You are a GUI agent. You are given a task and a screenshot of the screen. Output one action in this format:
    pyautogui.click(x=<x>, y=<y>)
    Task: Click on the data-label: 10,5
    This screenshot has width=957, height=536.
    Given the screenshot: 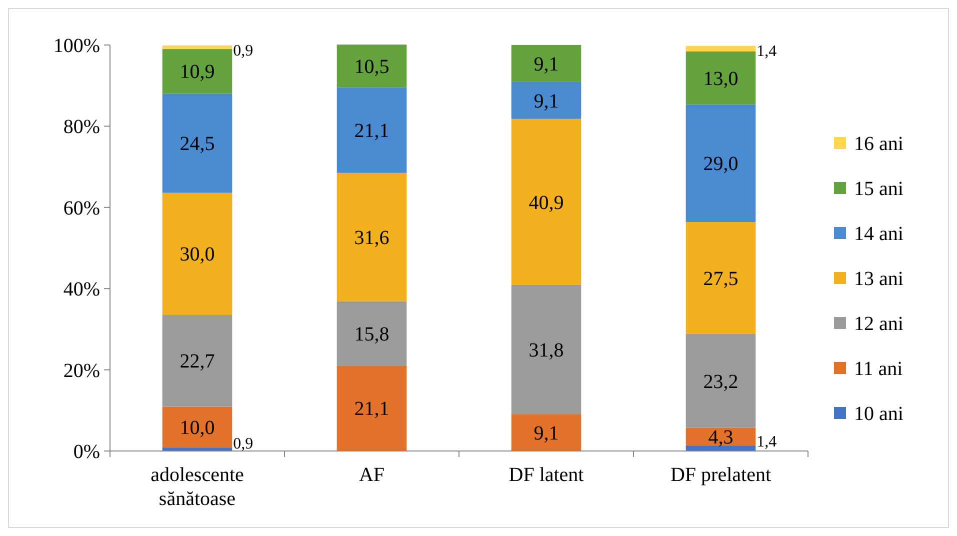 What is the action you would take?
    pyautogui.click(x=372, y=67)
    